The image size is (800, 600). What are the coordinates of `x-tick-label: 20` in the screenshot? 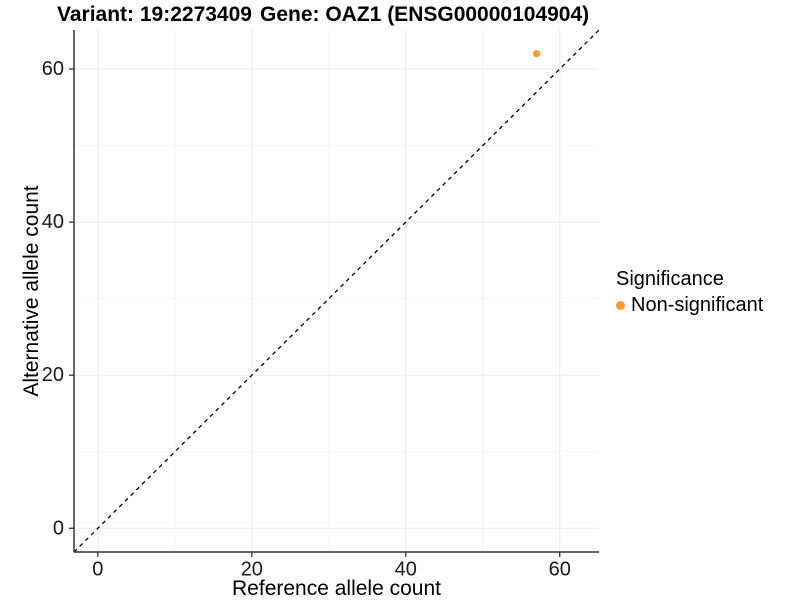 It's located at (252, 570).